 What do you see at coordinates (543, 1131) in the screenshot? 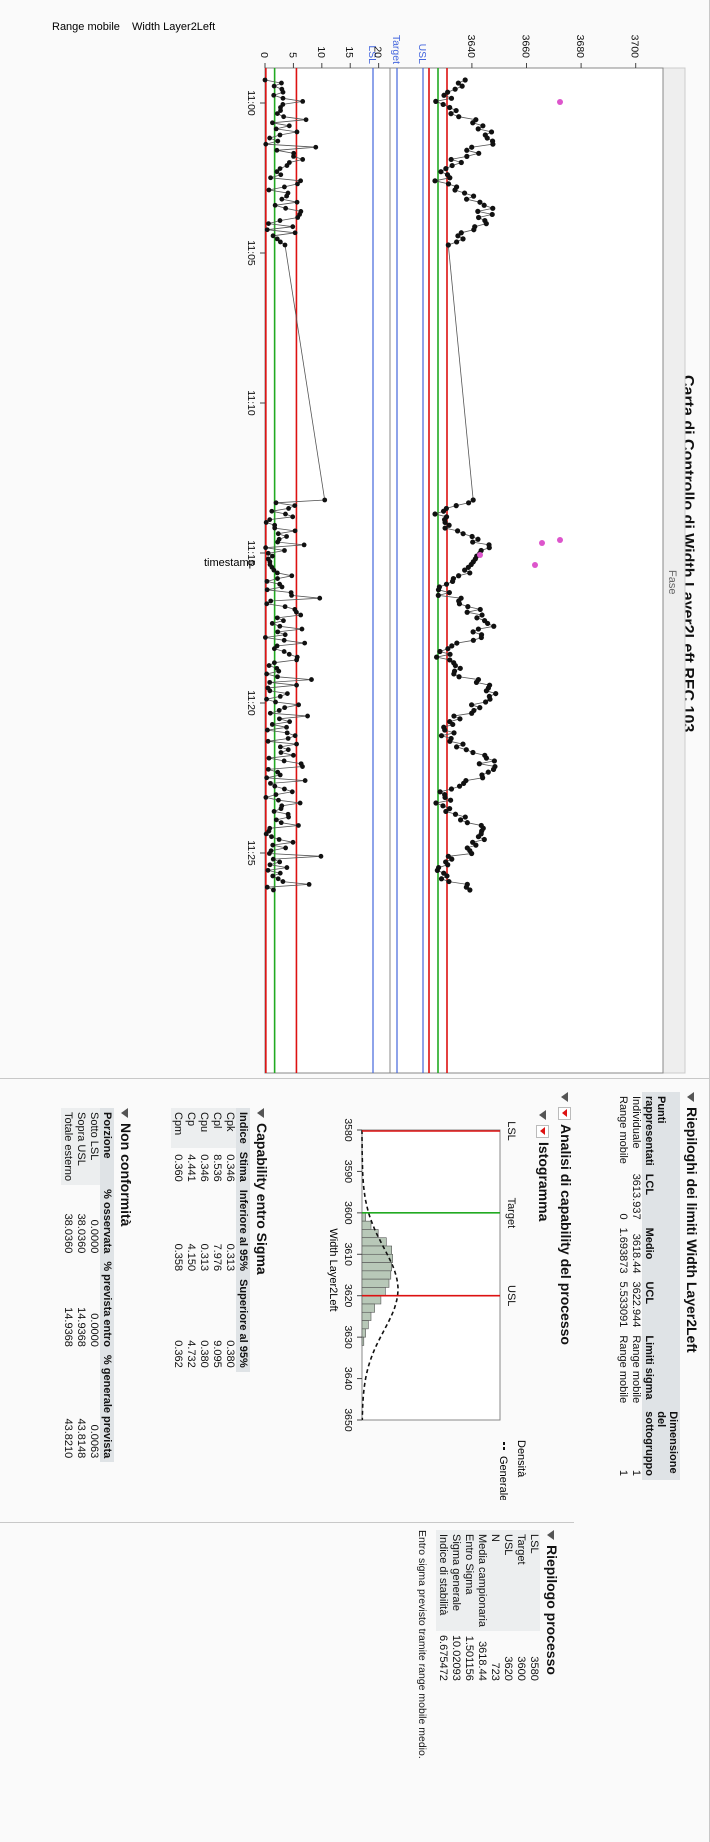
I see `red-triangle-menu-icon` at bounding box center [543, 1131].